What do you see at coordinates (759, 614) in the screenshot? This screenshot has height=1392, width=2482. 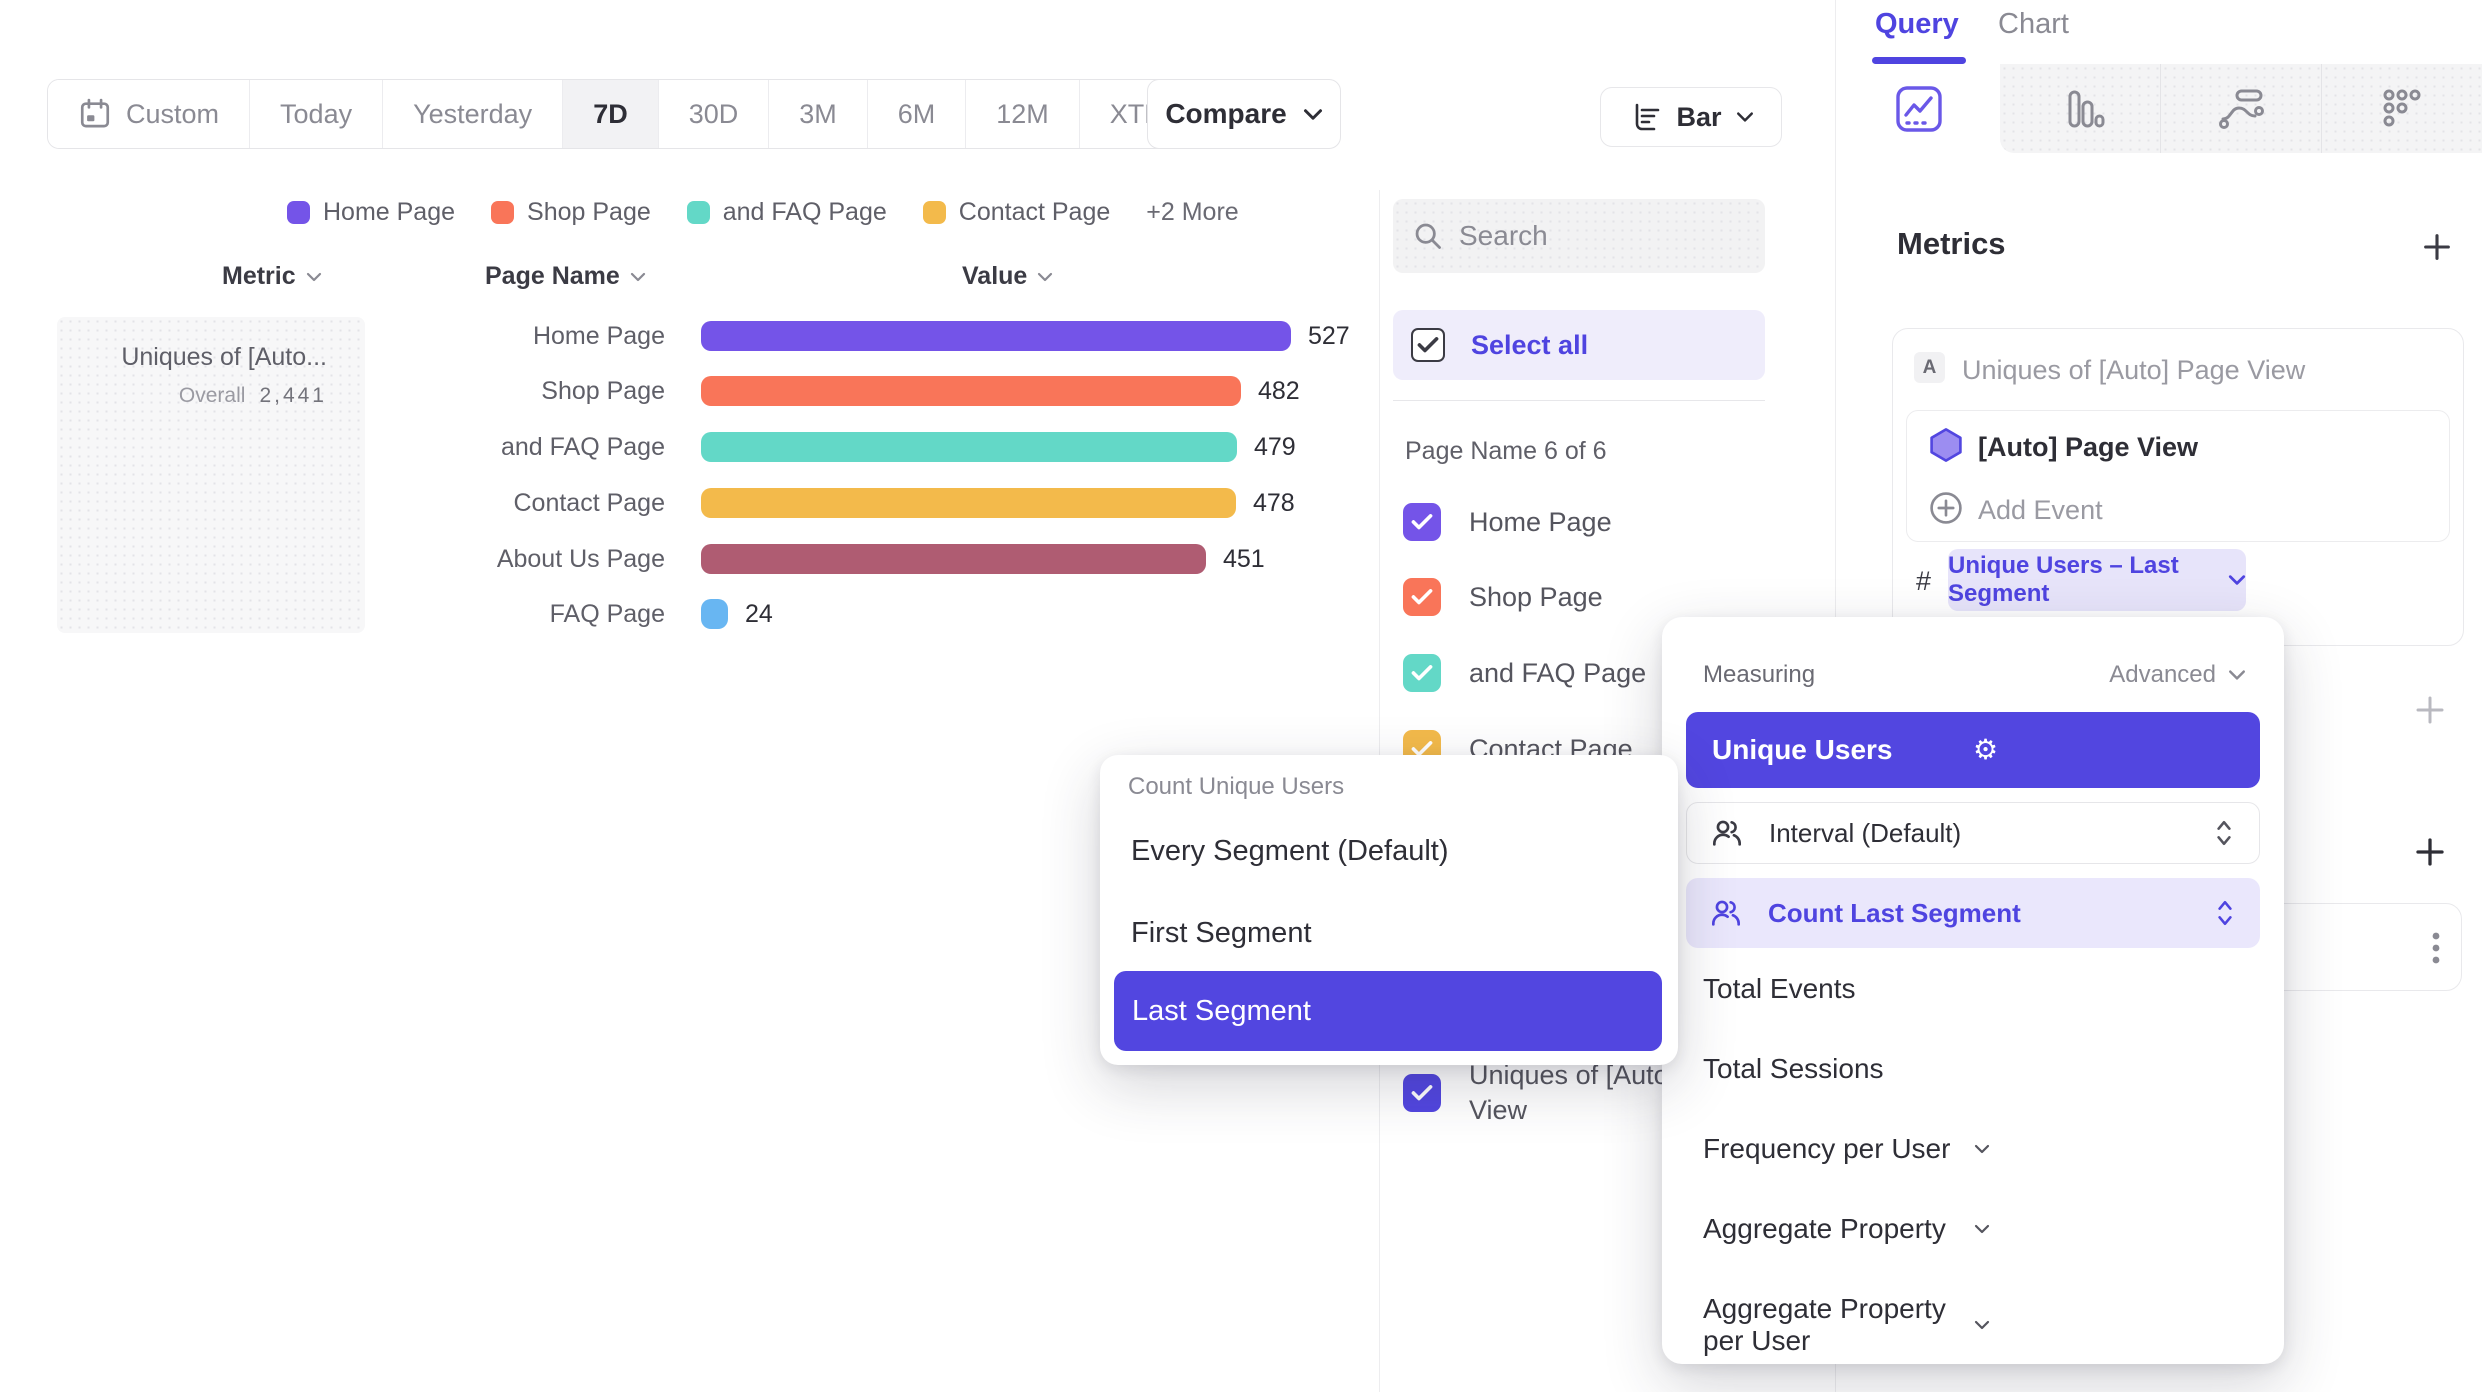 I see `bar-value-label: 24` at bounding box center [759, 614].